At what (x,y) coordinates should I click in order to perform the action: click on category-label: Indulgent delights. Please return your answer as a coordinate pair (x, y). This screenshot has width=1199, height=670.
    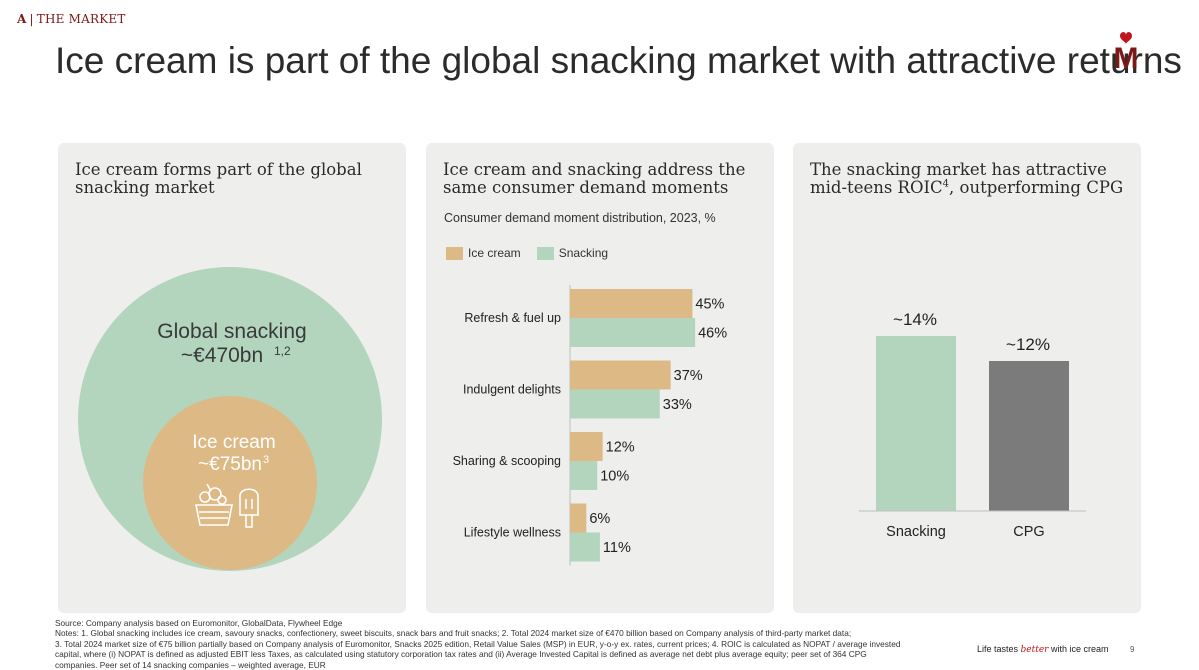
    Looking at the image, I should click on (512, 390).